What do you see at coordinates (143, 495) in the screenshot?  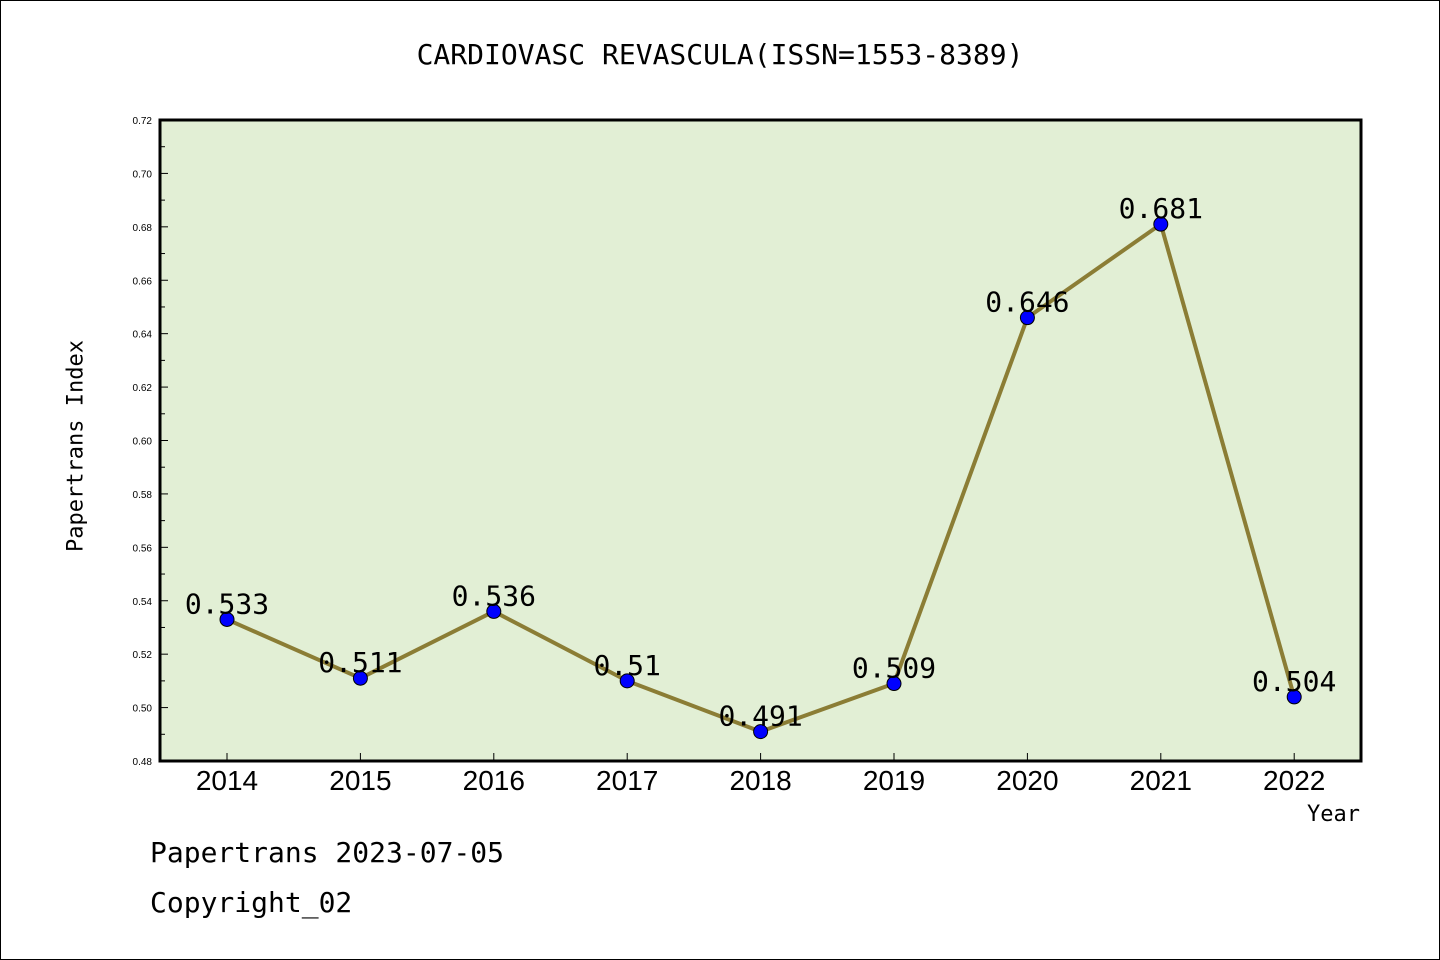 I see `y-tick-label: 0.58` at bounding box center [143, 495].